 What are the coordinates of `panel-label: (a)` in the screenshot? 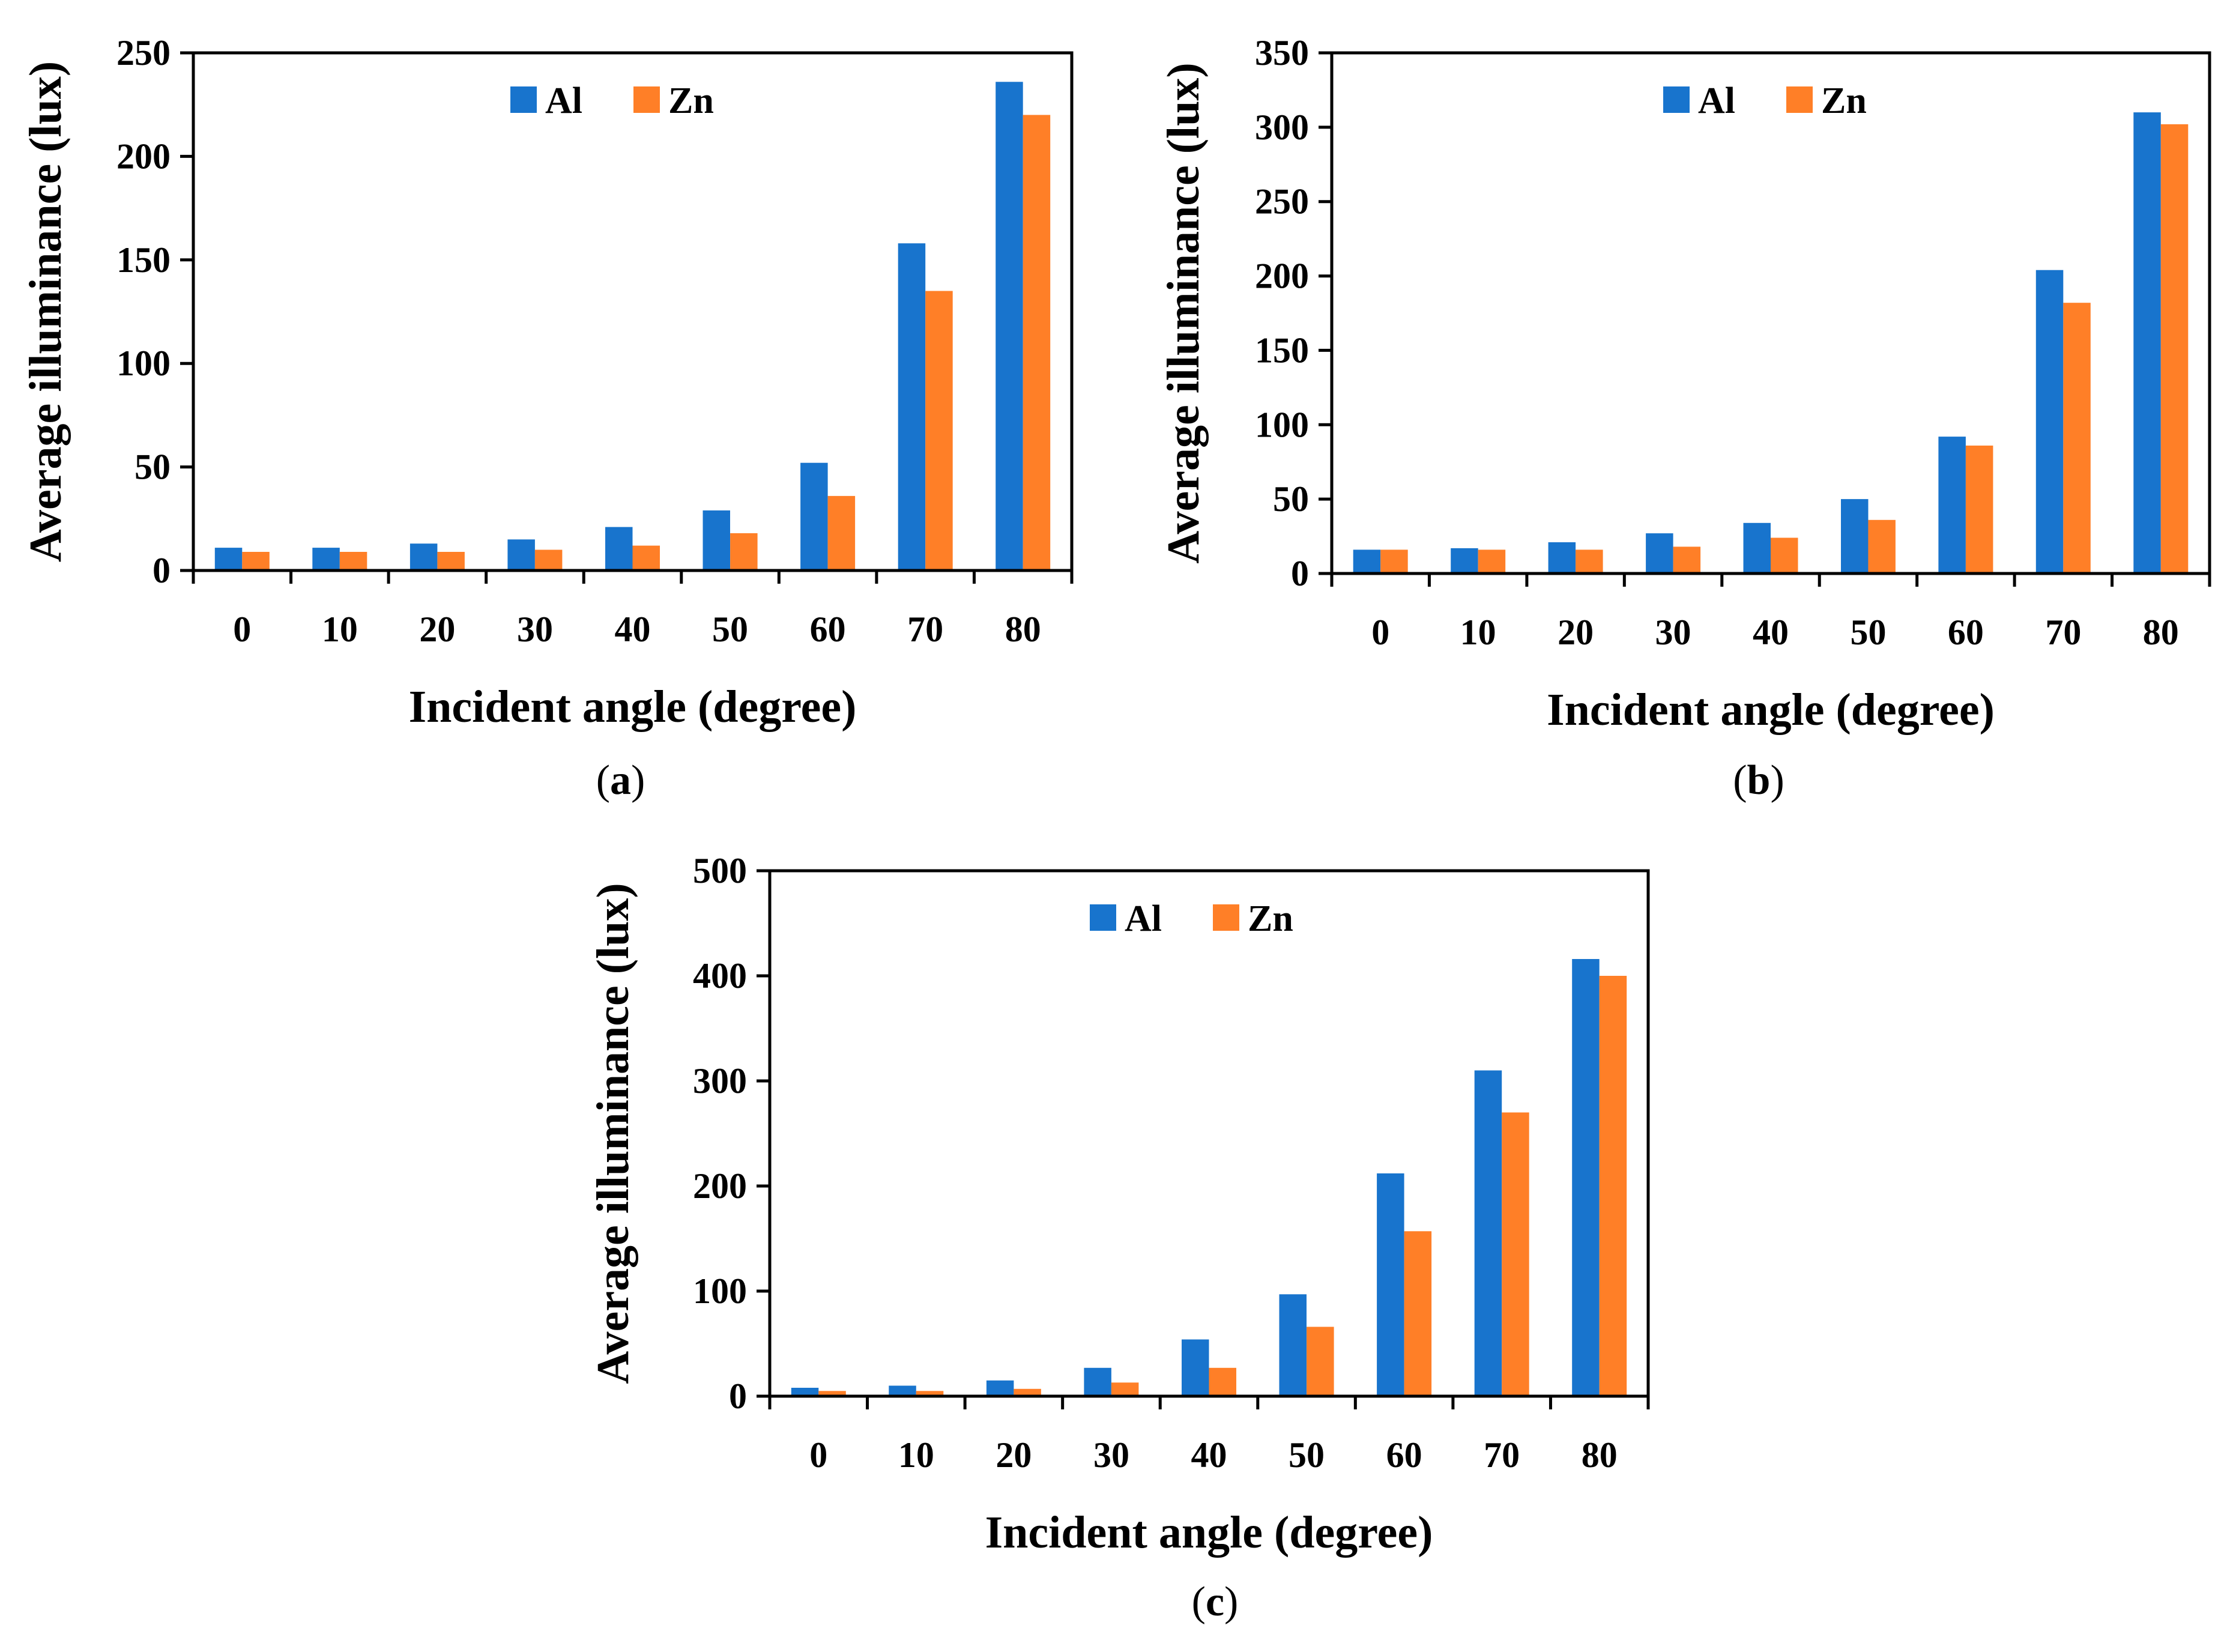 It's located at (621, 780).